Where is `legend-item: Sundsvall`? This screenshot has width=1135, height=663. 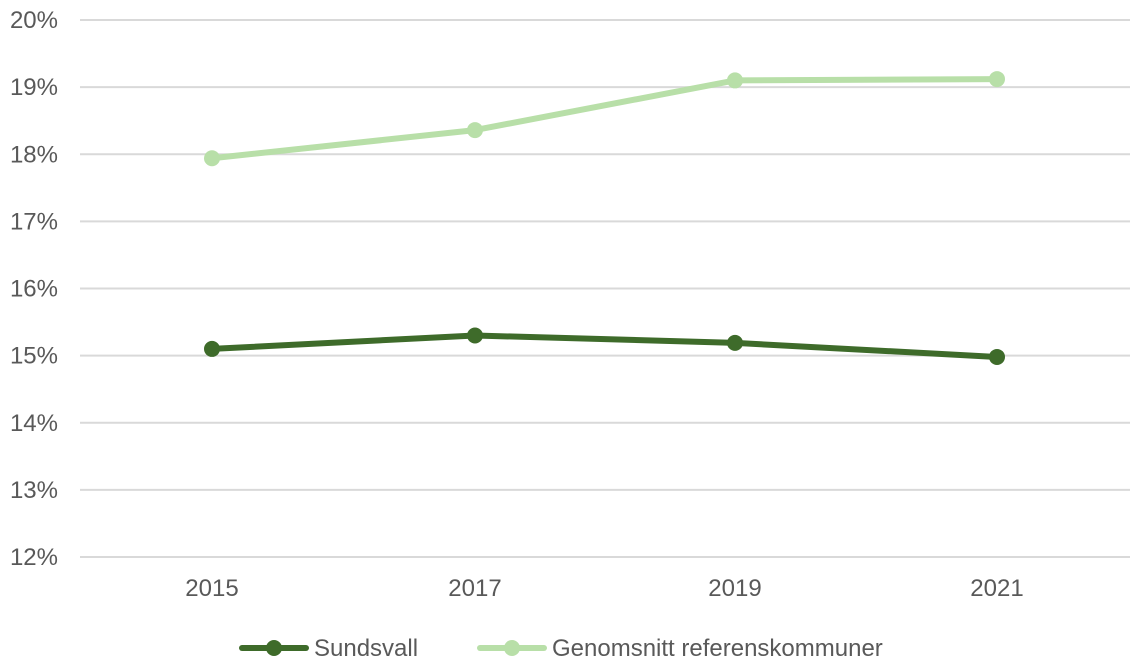 legend-item: Sundsvall is located at coordinates (328, 648).